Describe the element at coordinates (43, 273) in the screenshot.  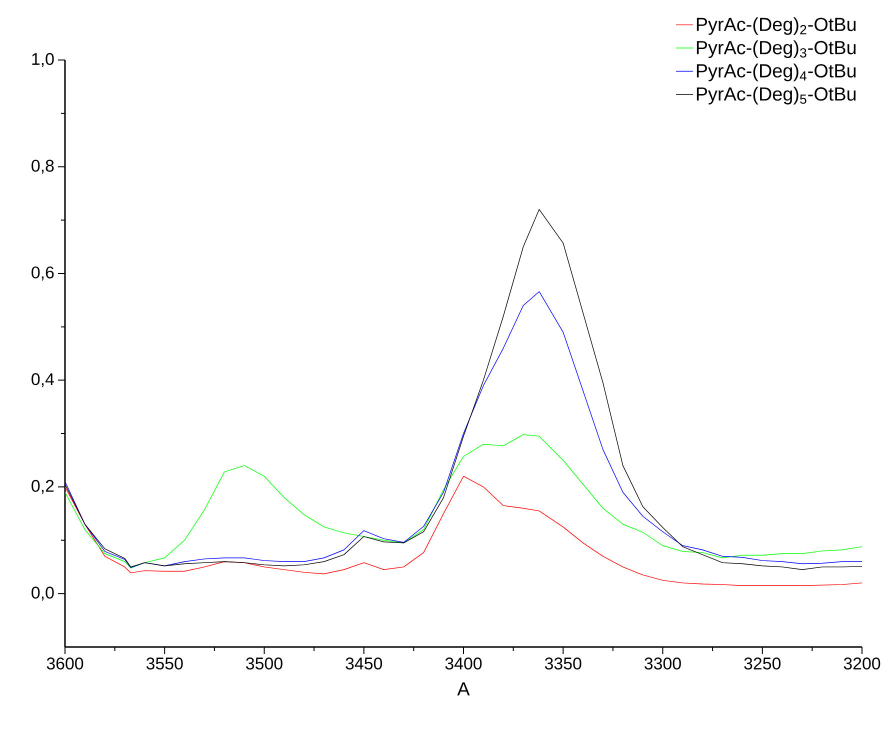
I see `y-tick-label: 0,6` at that location.